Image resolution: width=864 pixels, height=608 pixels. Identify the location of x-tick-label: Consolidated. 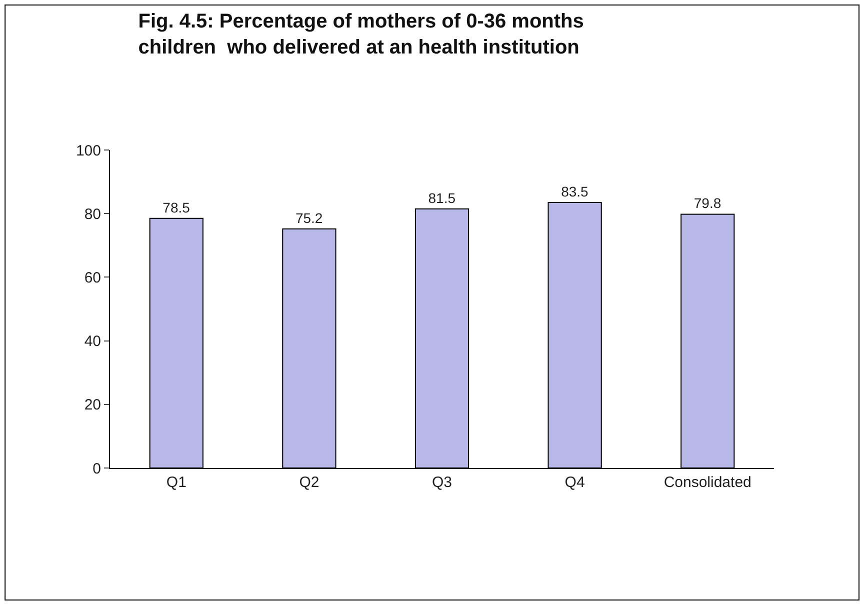
(708, 482).